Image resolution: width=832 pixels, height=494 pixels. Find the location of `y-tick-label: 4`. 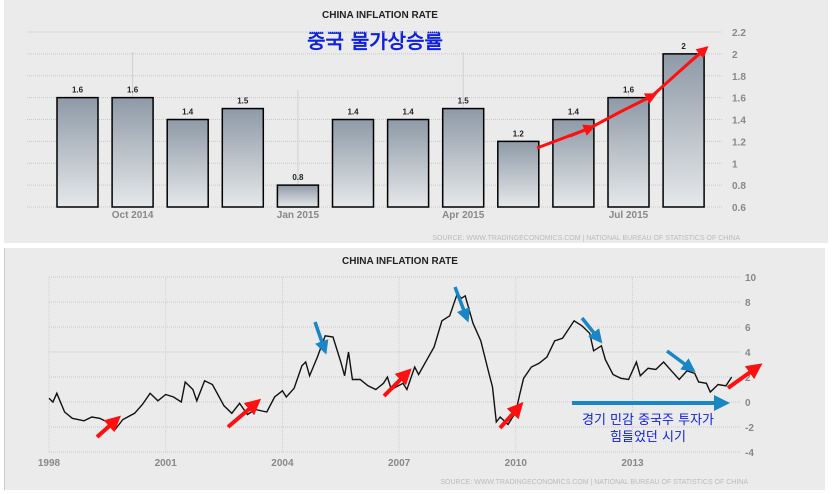

y-tick-label: 4 is located at coordinates (748, 353).